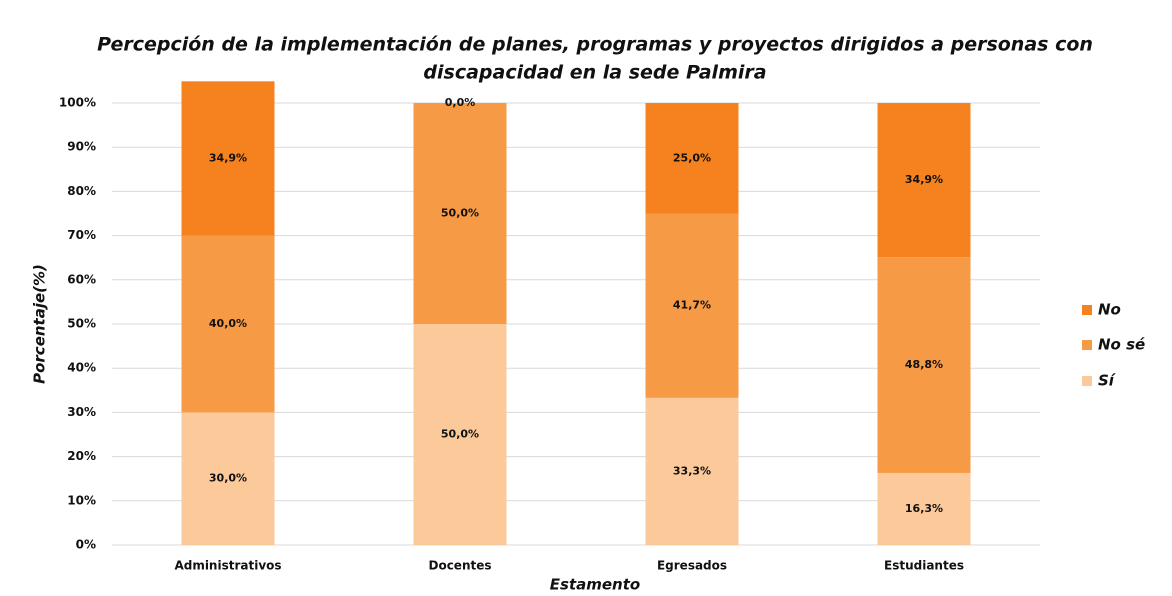 The width and height of the screenshot is (1172, 596). Describe the element at coordinates (692, 566) in the screenshot. I see `x-tick-label: Egresados` at that location.